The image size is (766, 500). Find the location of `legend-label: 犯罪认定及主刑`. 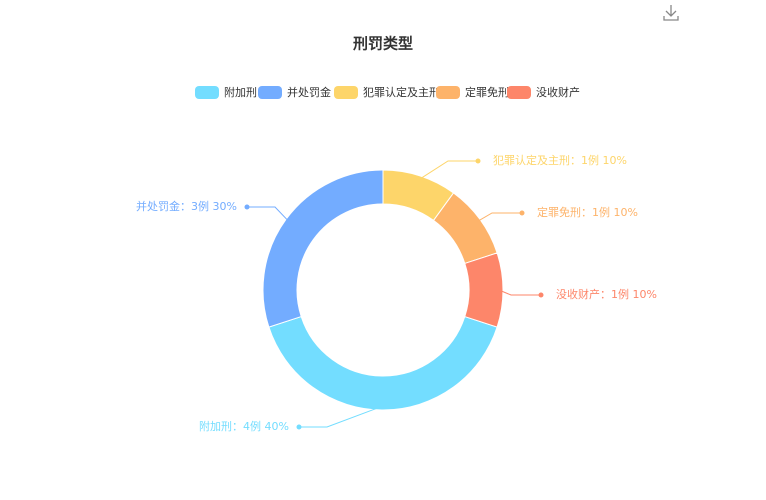

legend-label: 犯罪认定及主刑 is located at coordinates (401, 92).